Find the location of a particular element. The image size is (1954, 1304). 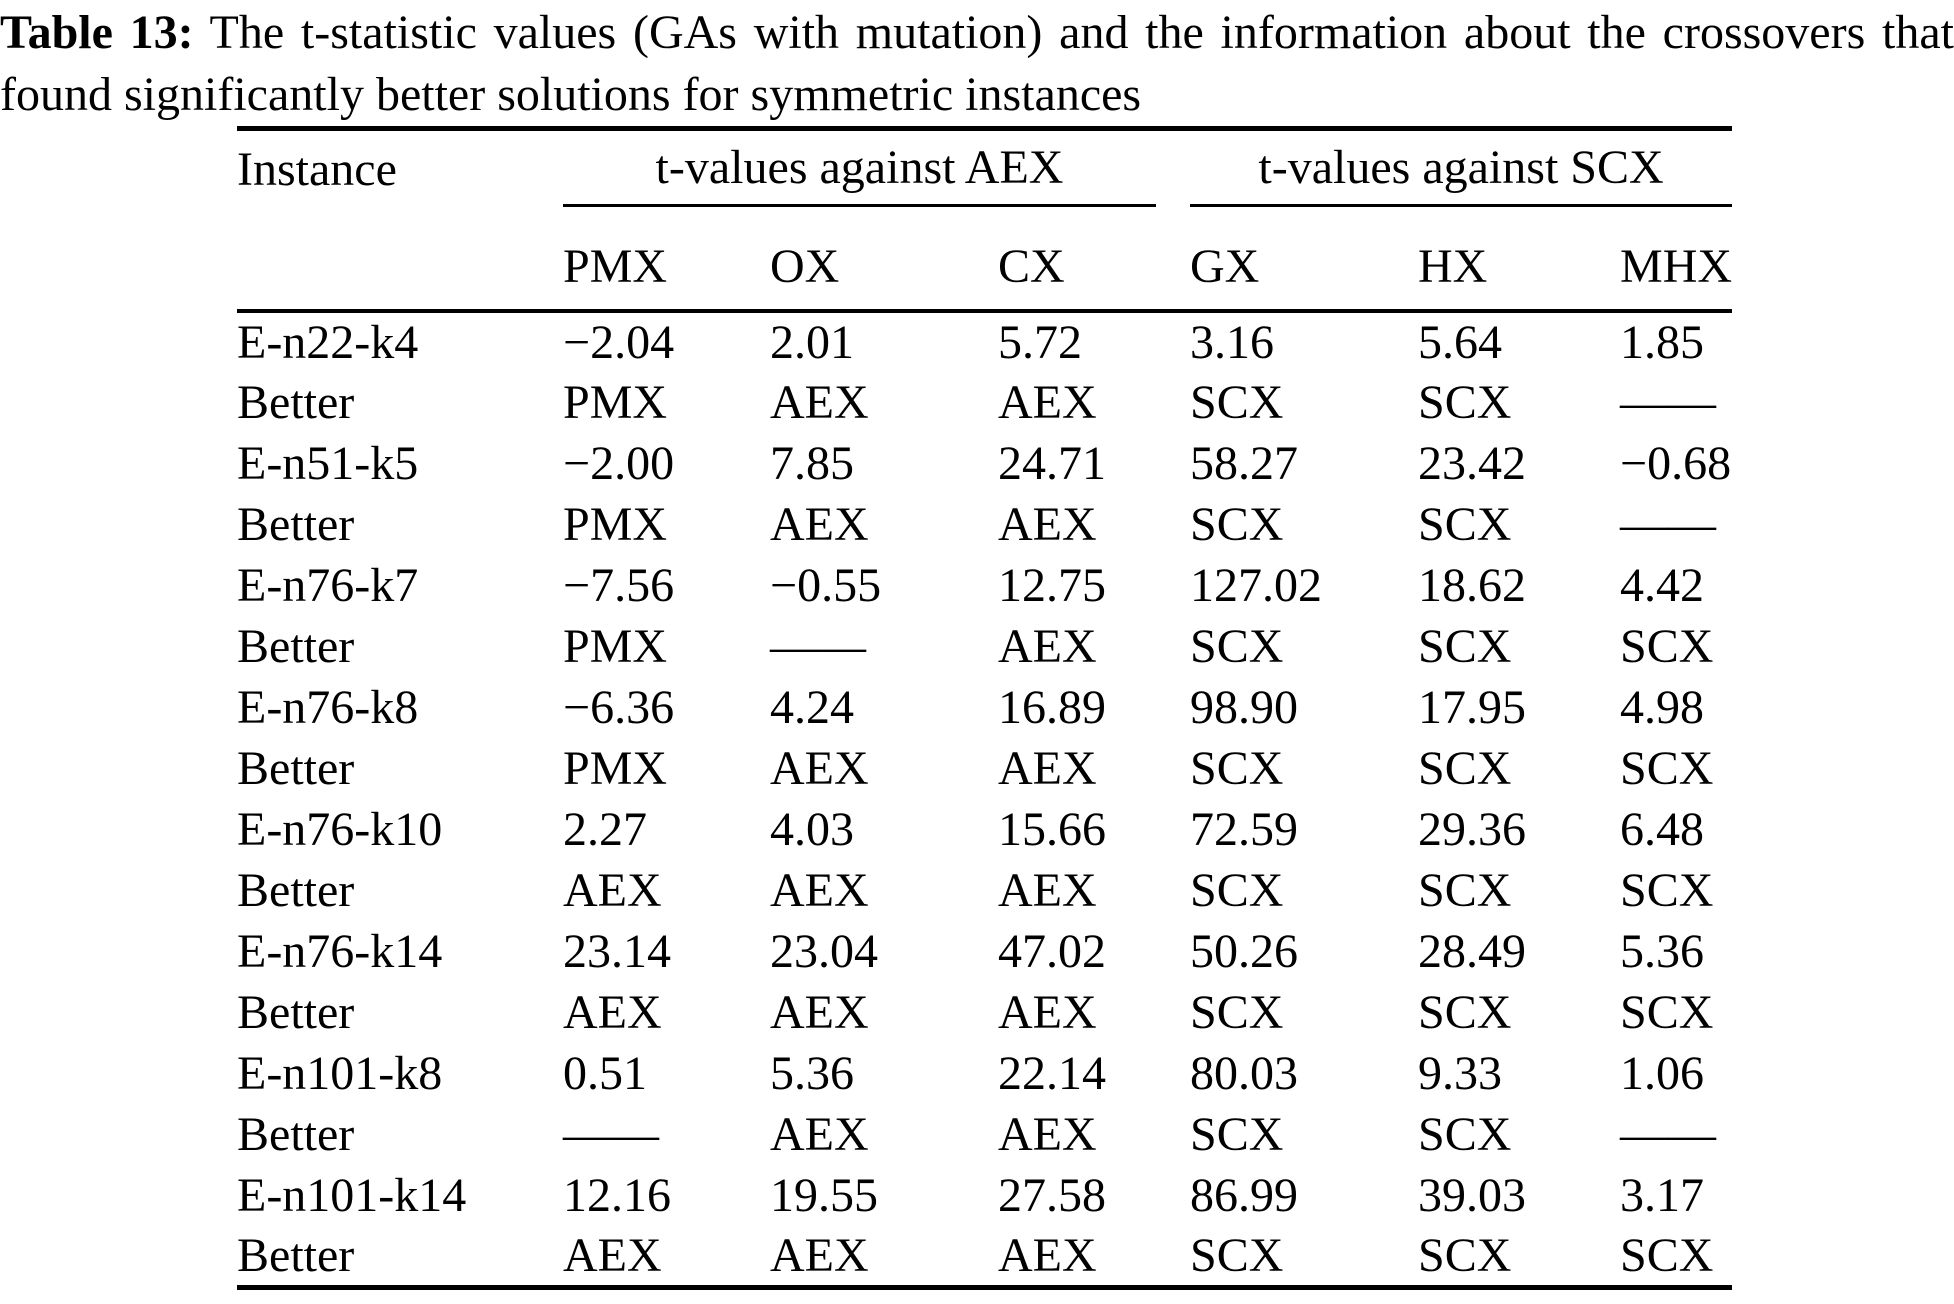

value-cell-ox: 5.36 is located at coordinates (812, 1073).